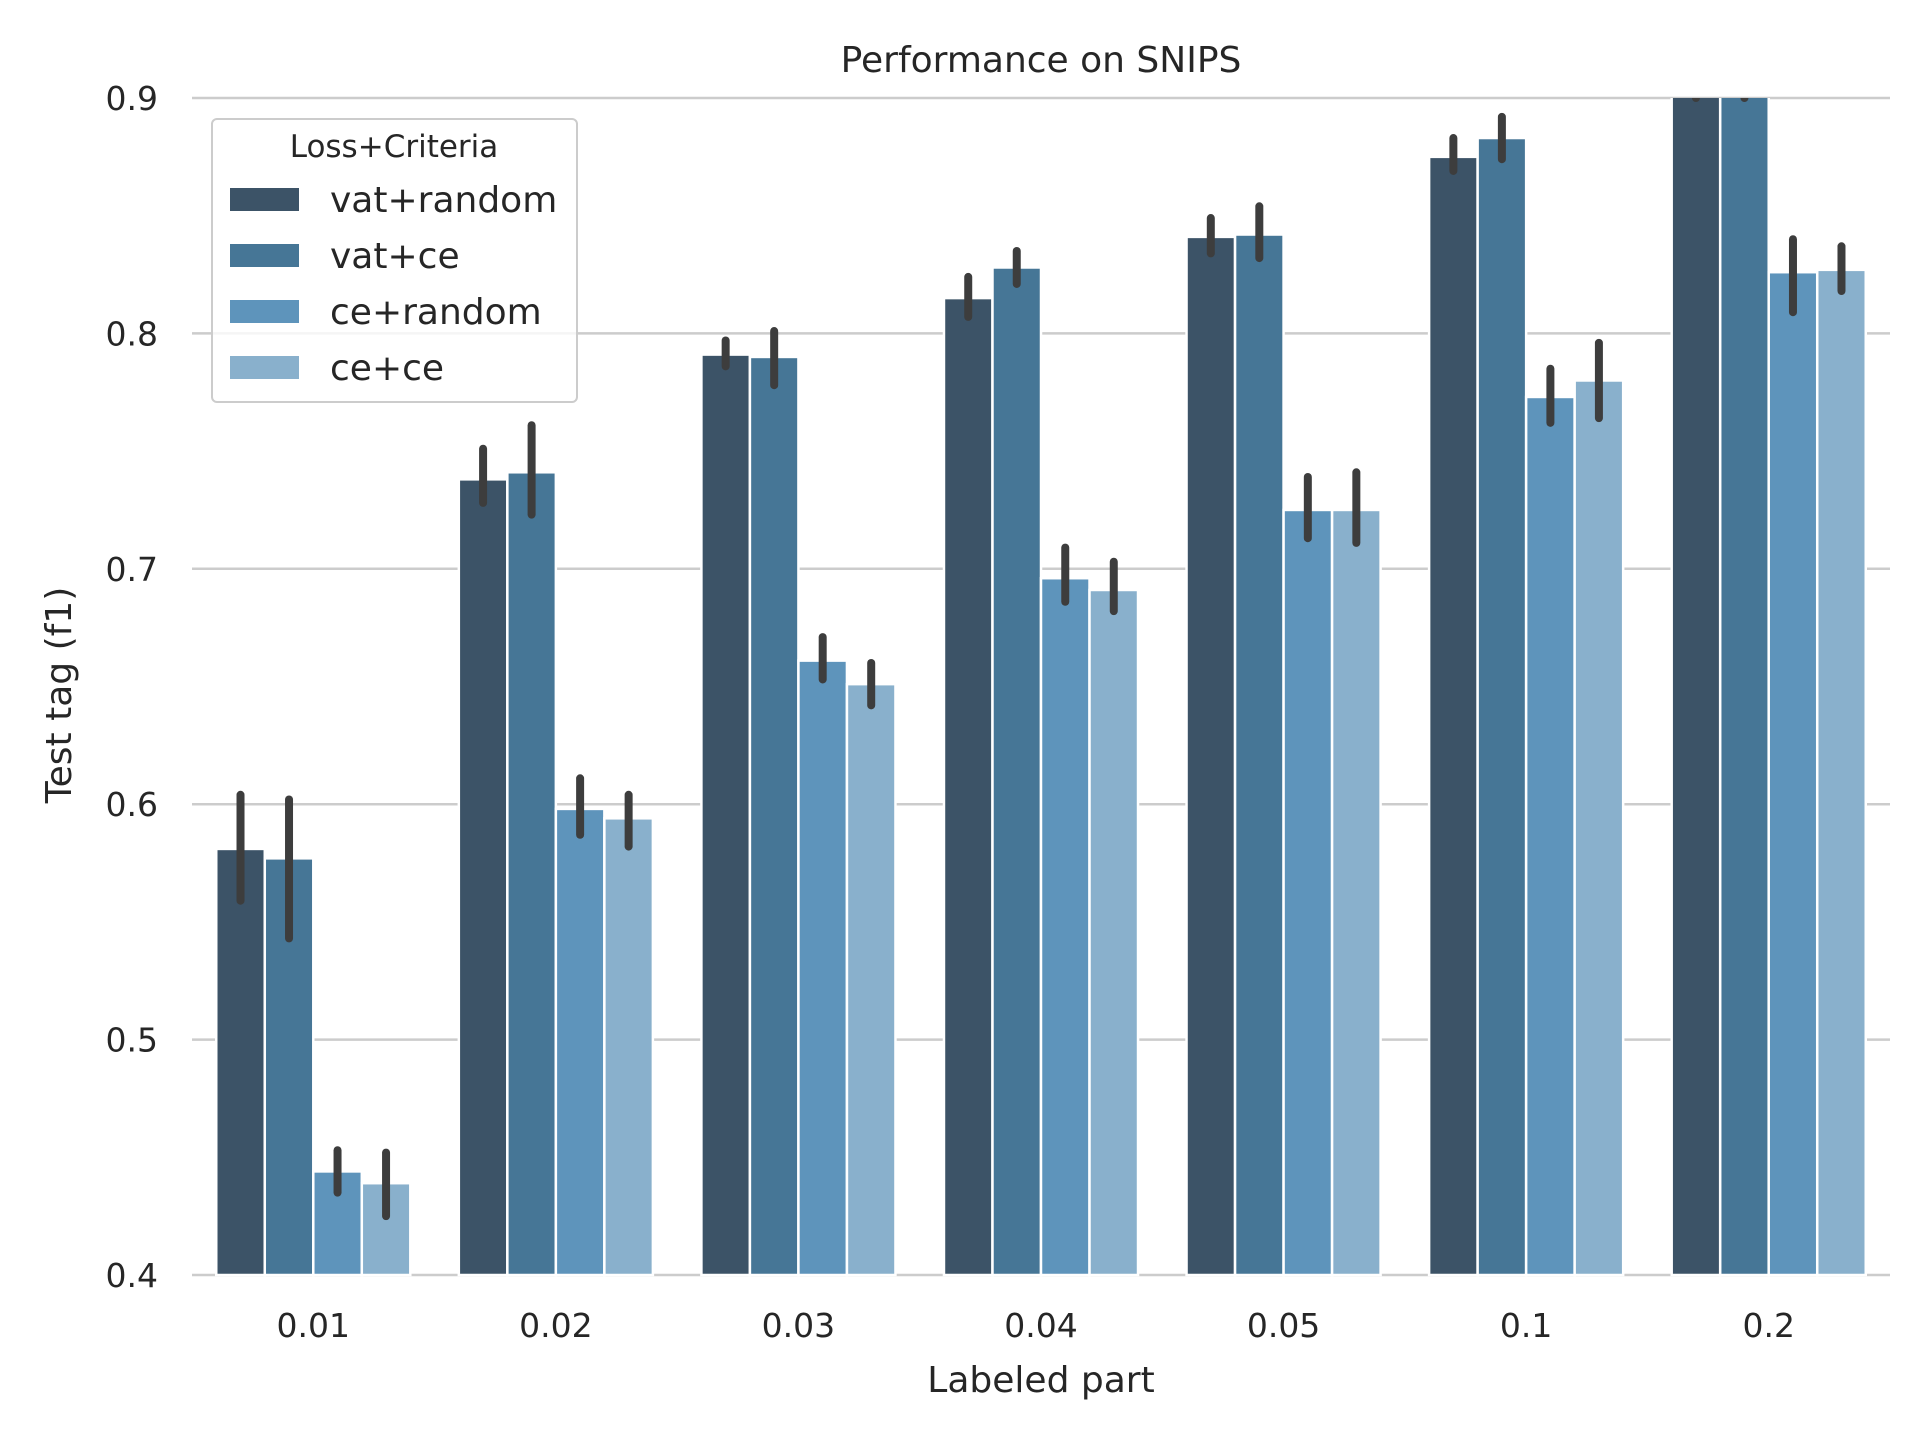 The image size is (1920, 1440). What do you see at coordinates (1040, 1380) in the screenshot?
I see `x-axis-label: Labeled part` at bounding box center [1040, 1380].